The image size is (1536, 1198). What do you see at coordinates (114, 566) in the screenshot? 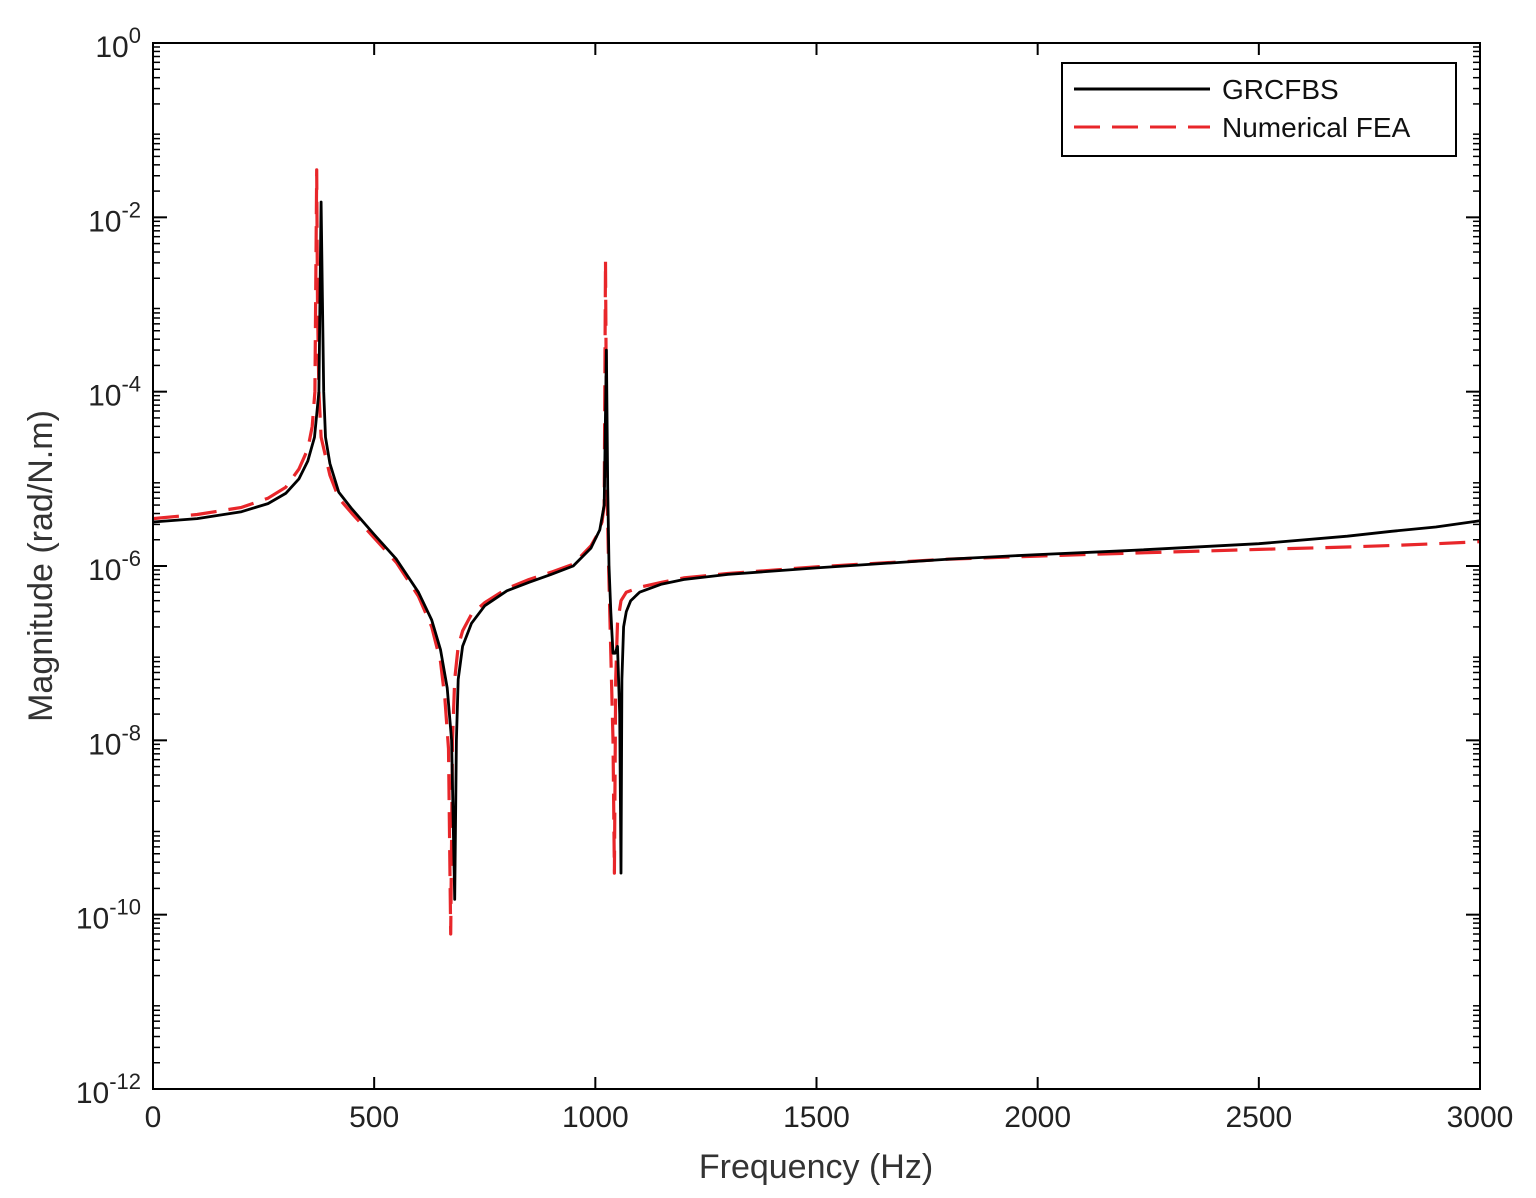
I see `y-tick-label: 10⁻⁶` at bounding box center [114, 566].